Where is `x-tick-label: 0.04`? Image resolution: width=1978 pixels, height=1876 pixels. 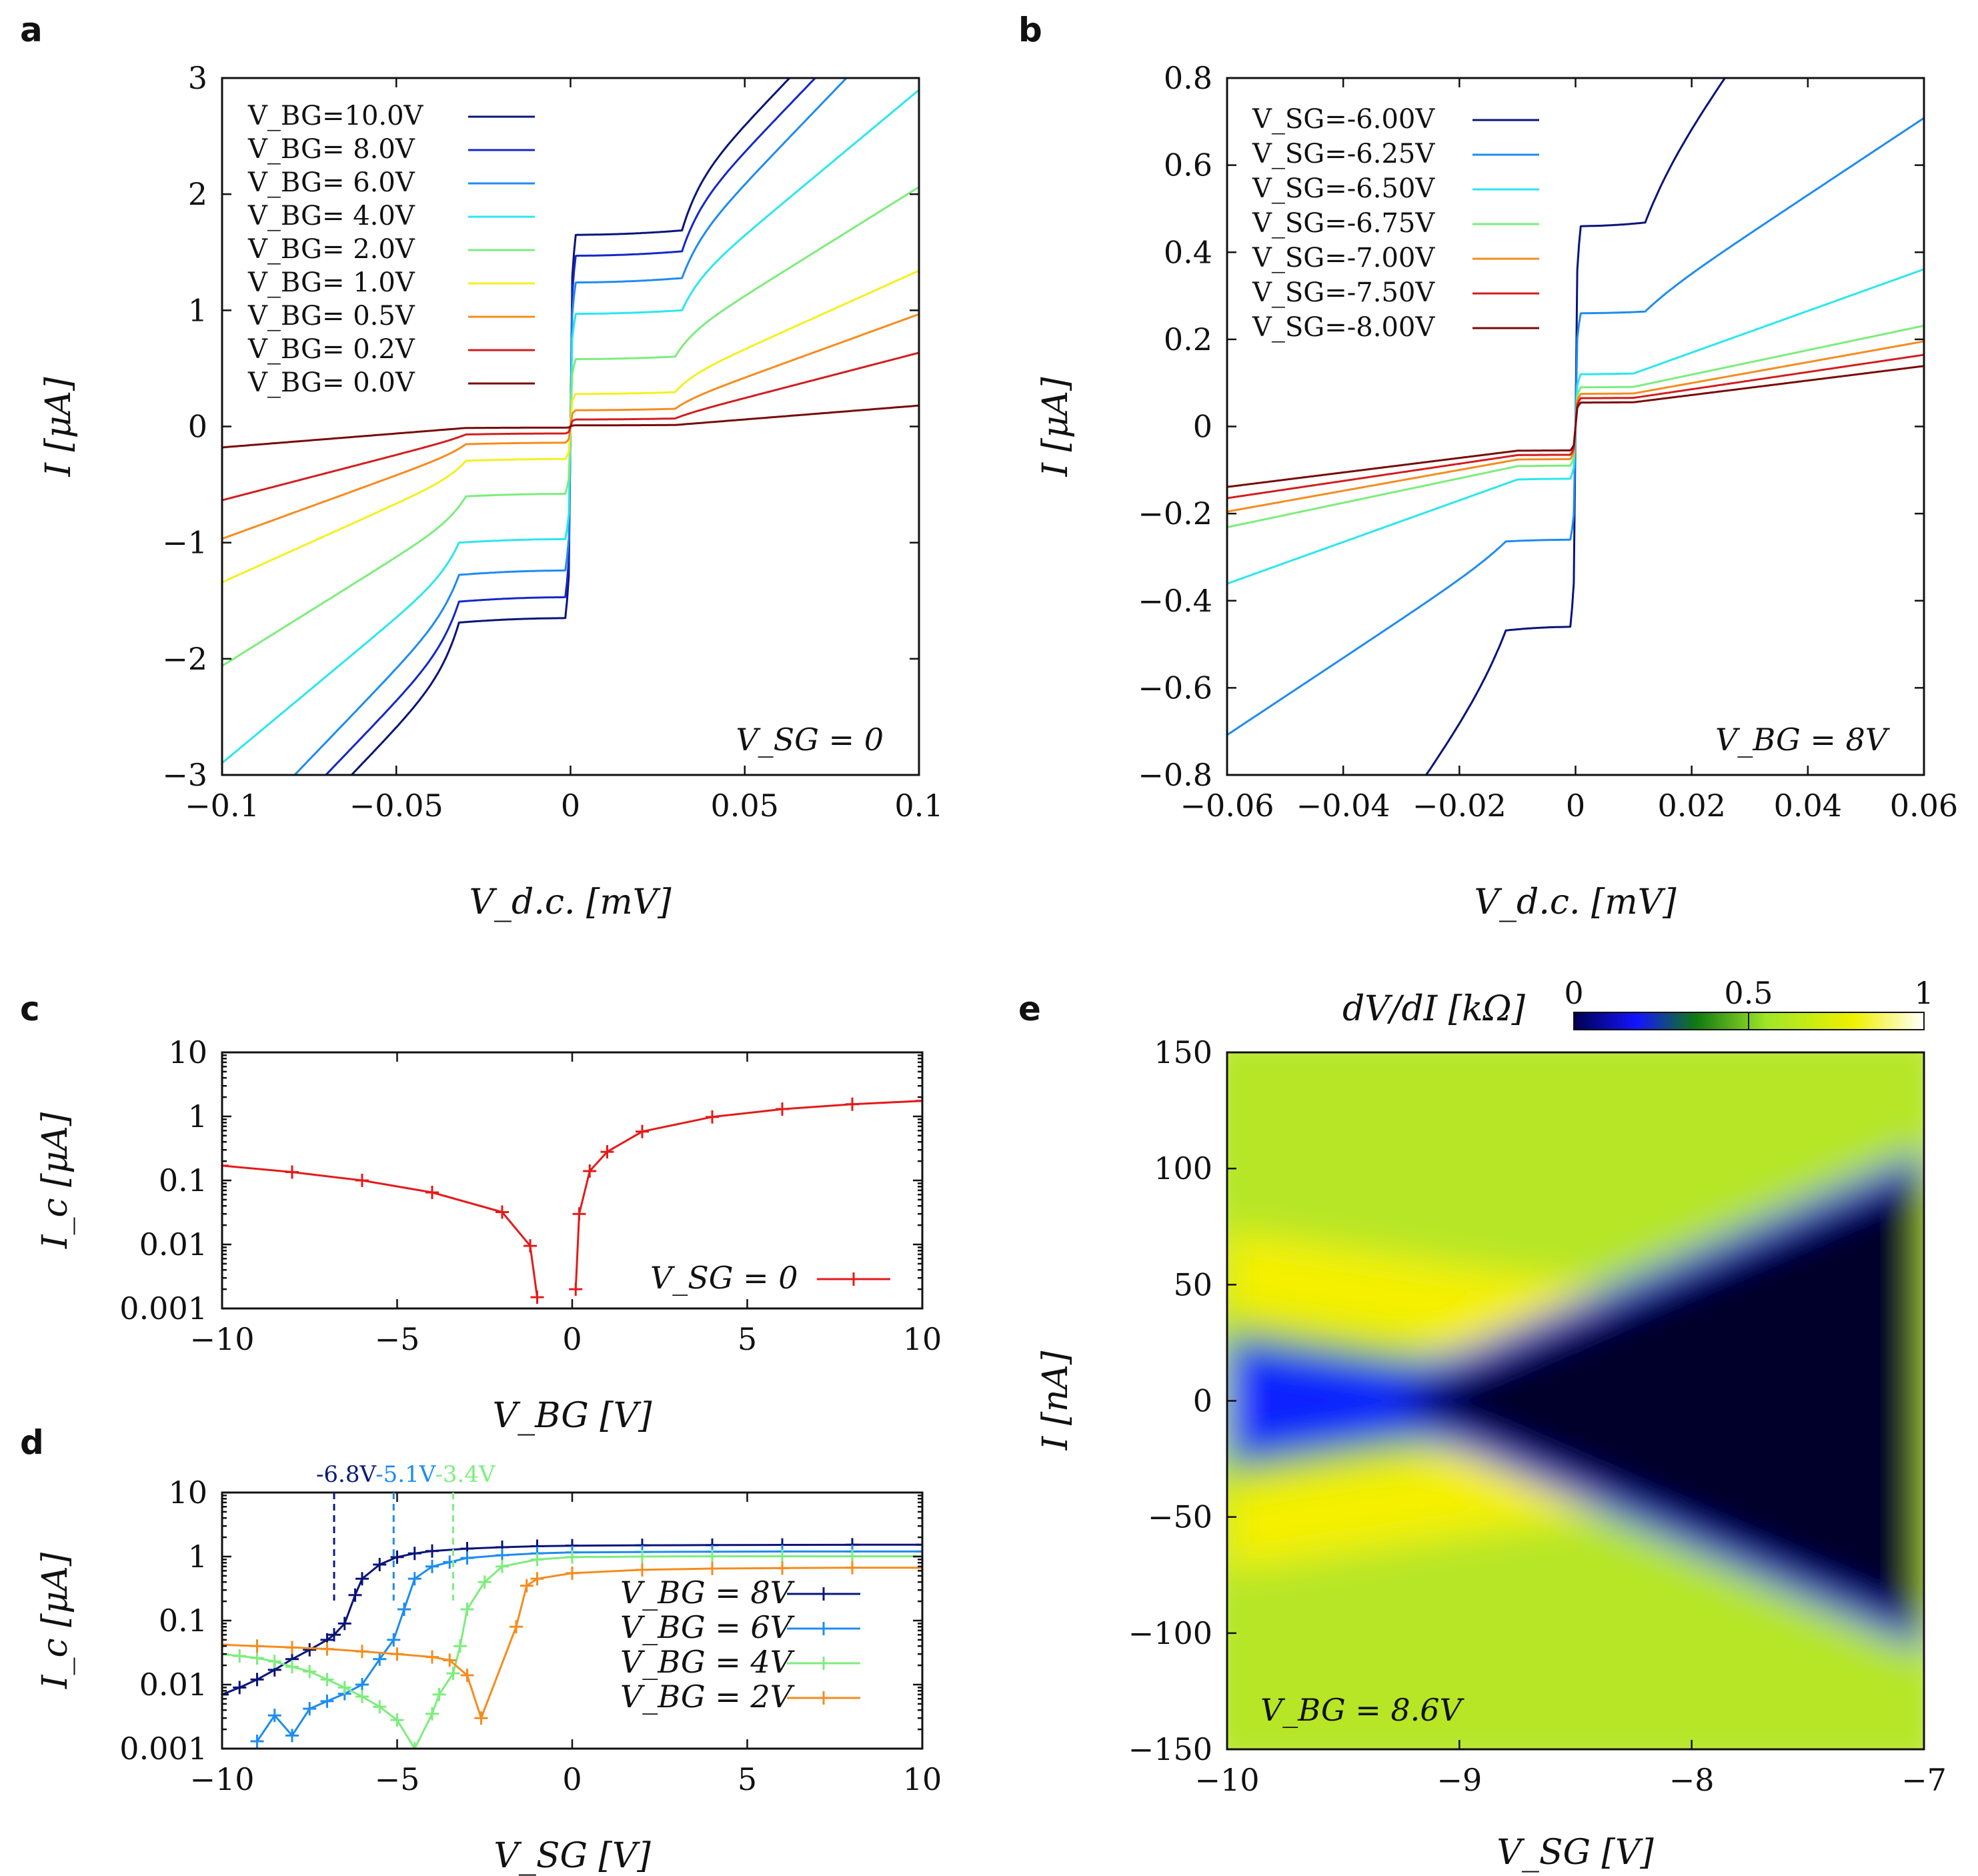 x-tick-label: 0.04 is located at coordinates (1808, 806).